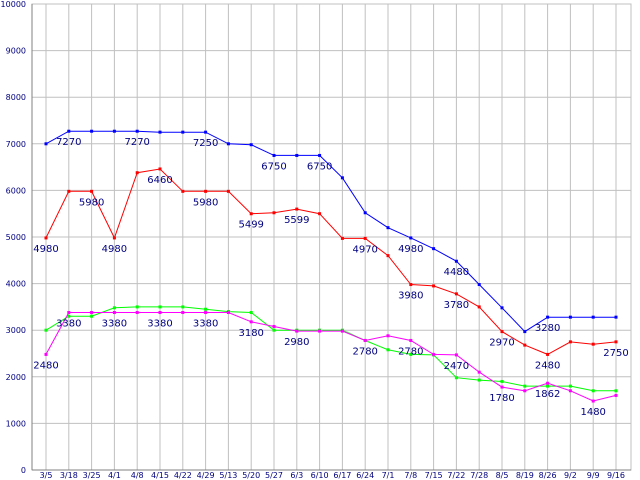  I want to click on x-tick-label: 4/29, so click(206, 475).